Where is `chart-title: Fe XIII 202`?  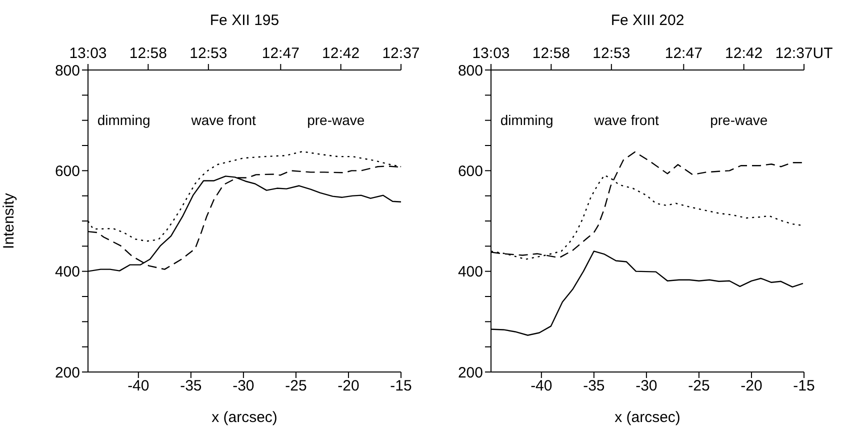 chart-title: Fe XIII 202 is located at coordinates (648, 20).